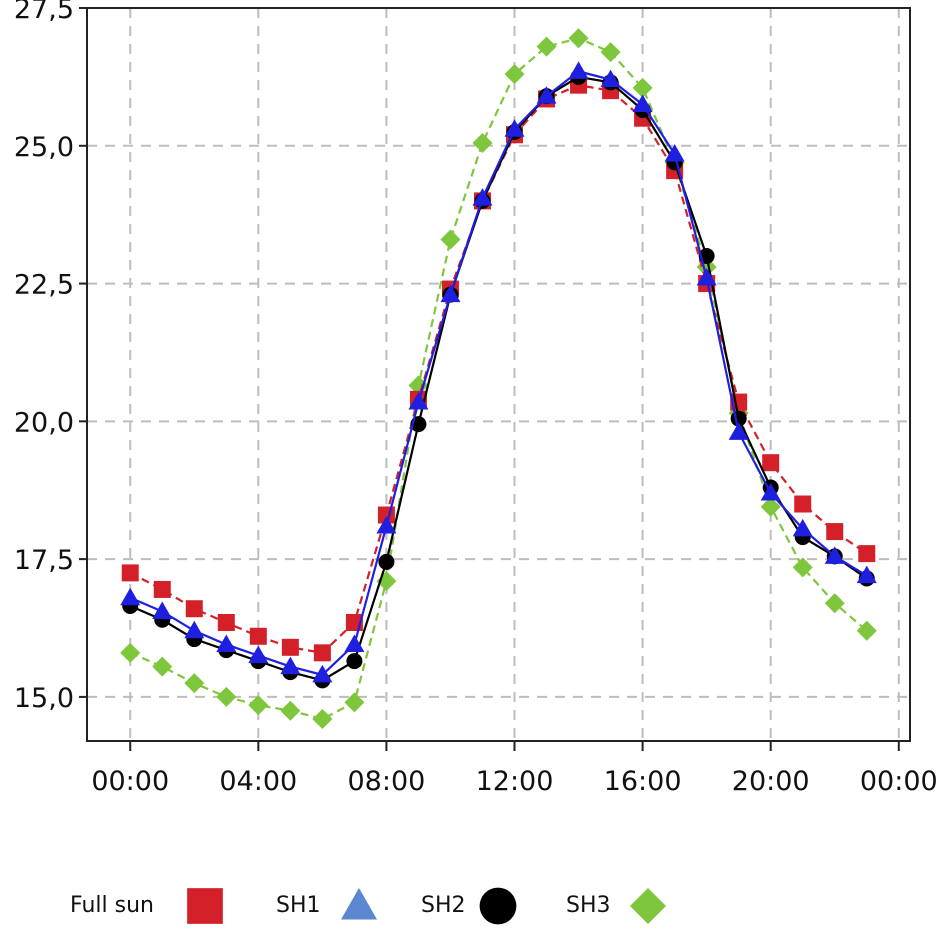 The height and width of the screenshot is (934, 945). What do you see at coordinates (771, 781) in the screenshot?
I see `x-tick-label: 20:00` at bounding box center [771, 781].